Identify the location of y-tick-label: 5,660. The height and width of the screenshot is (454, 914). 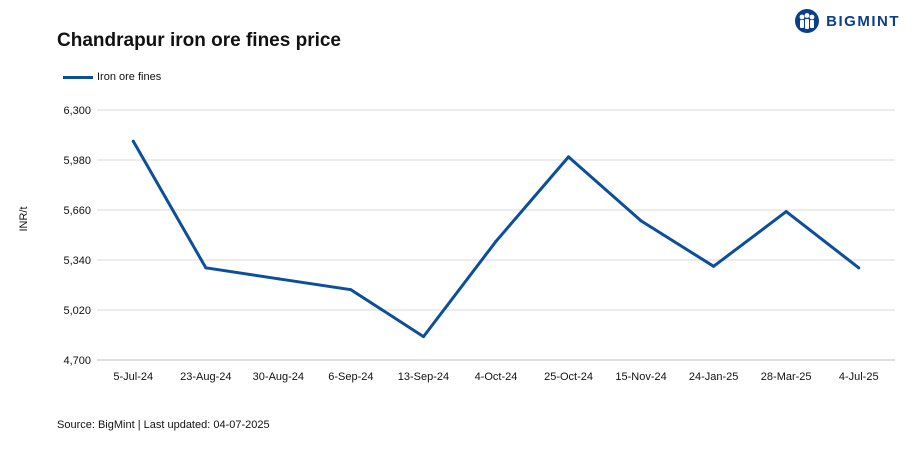
(77, 211).